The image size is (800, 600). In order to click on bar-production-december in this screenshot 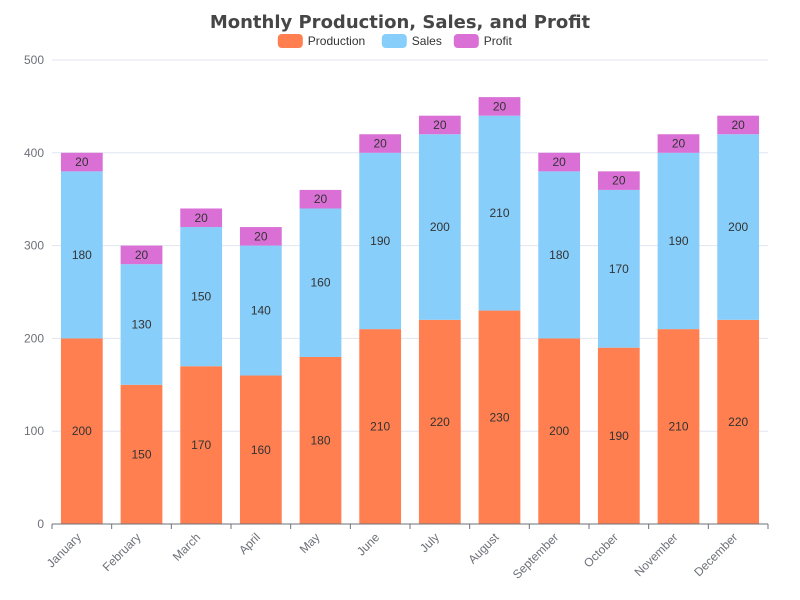, I will do `click(738, 421)`.